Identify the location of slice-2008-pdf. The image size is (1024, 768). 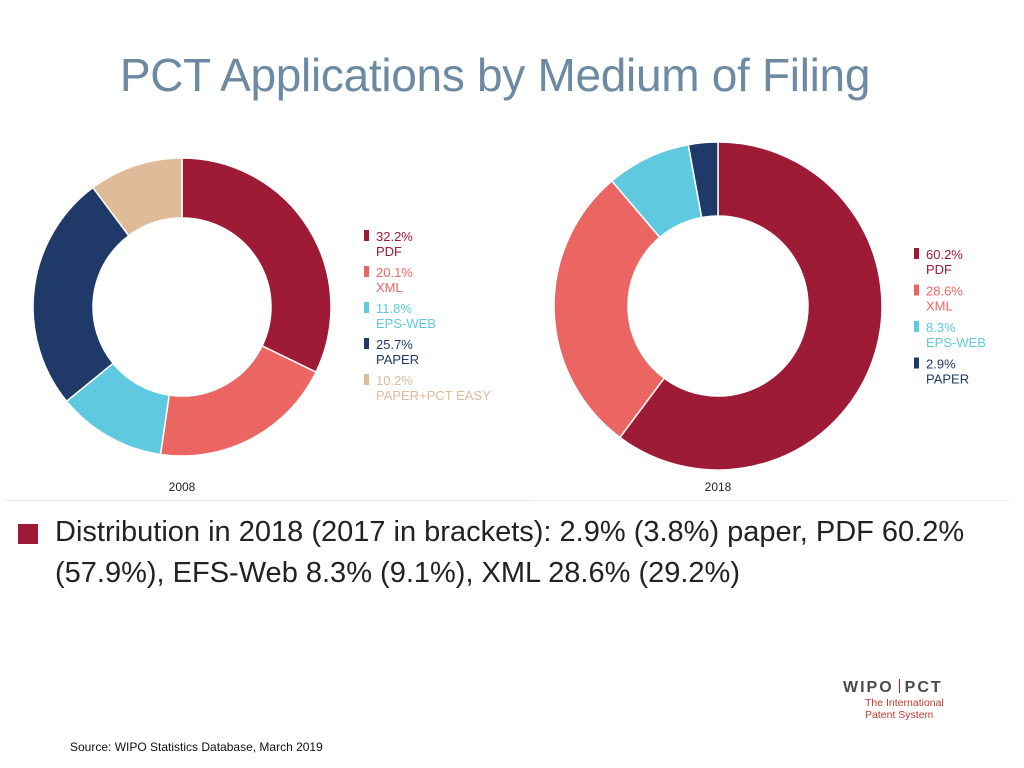
(256, 265).